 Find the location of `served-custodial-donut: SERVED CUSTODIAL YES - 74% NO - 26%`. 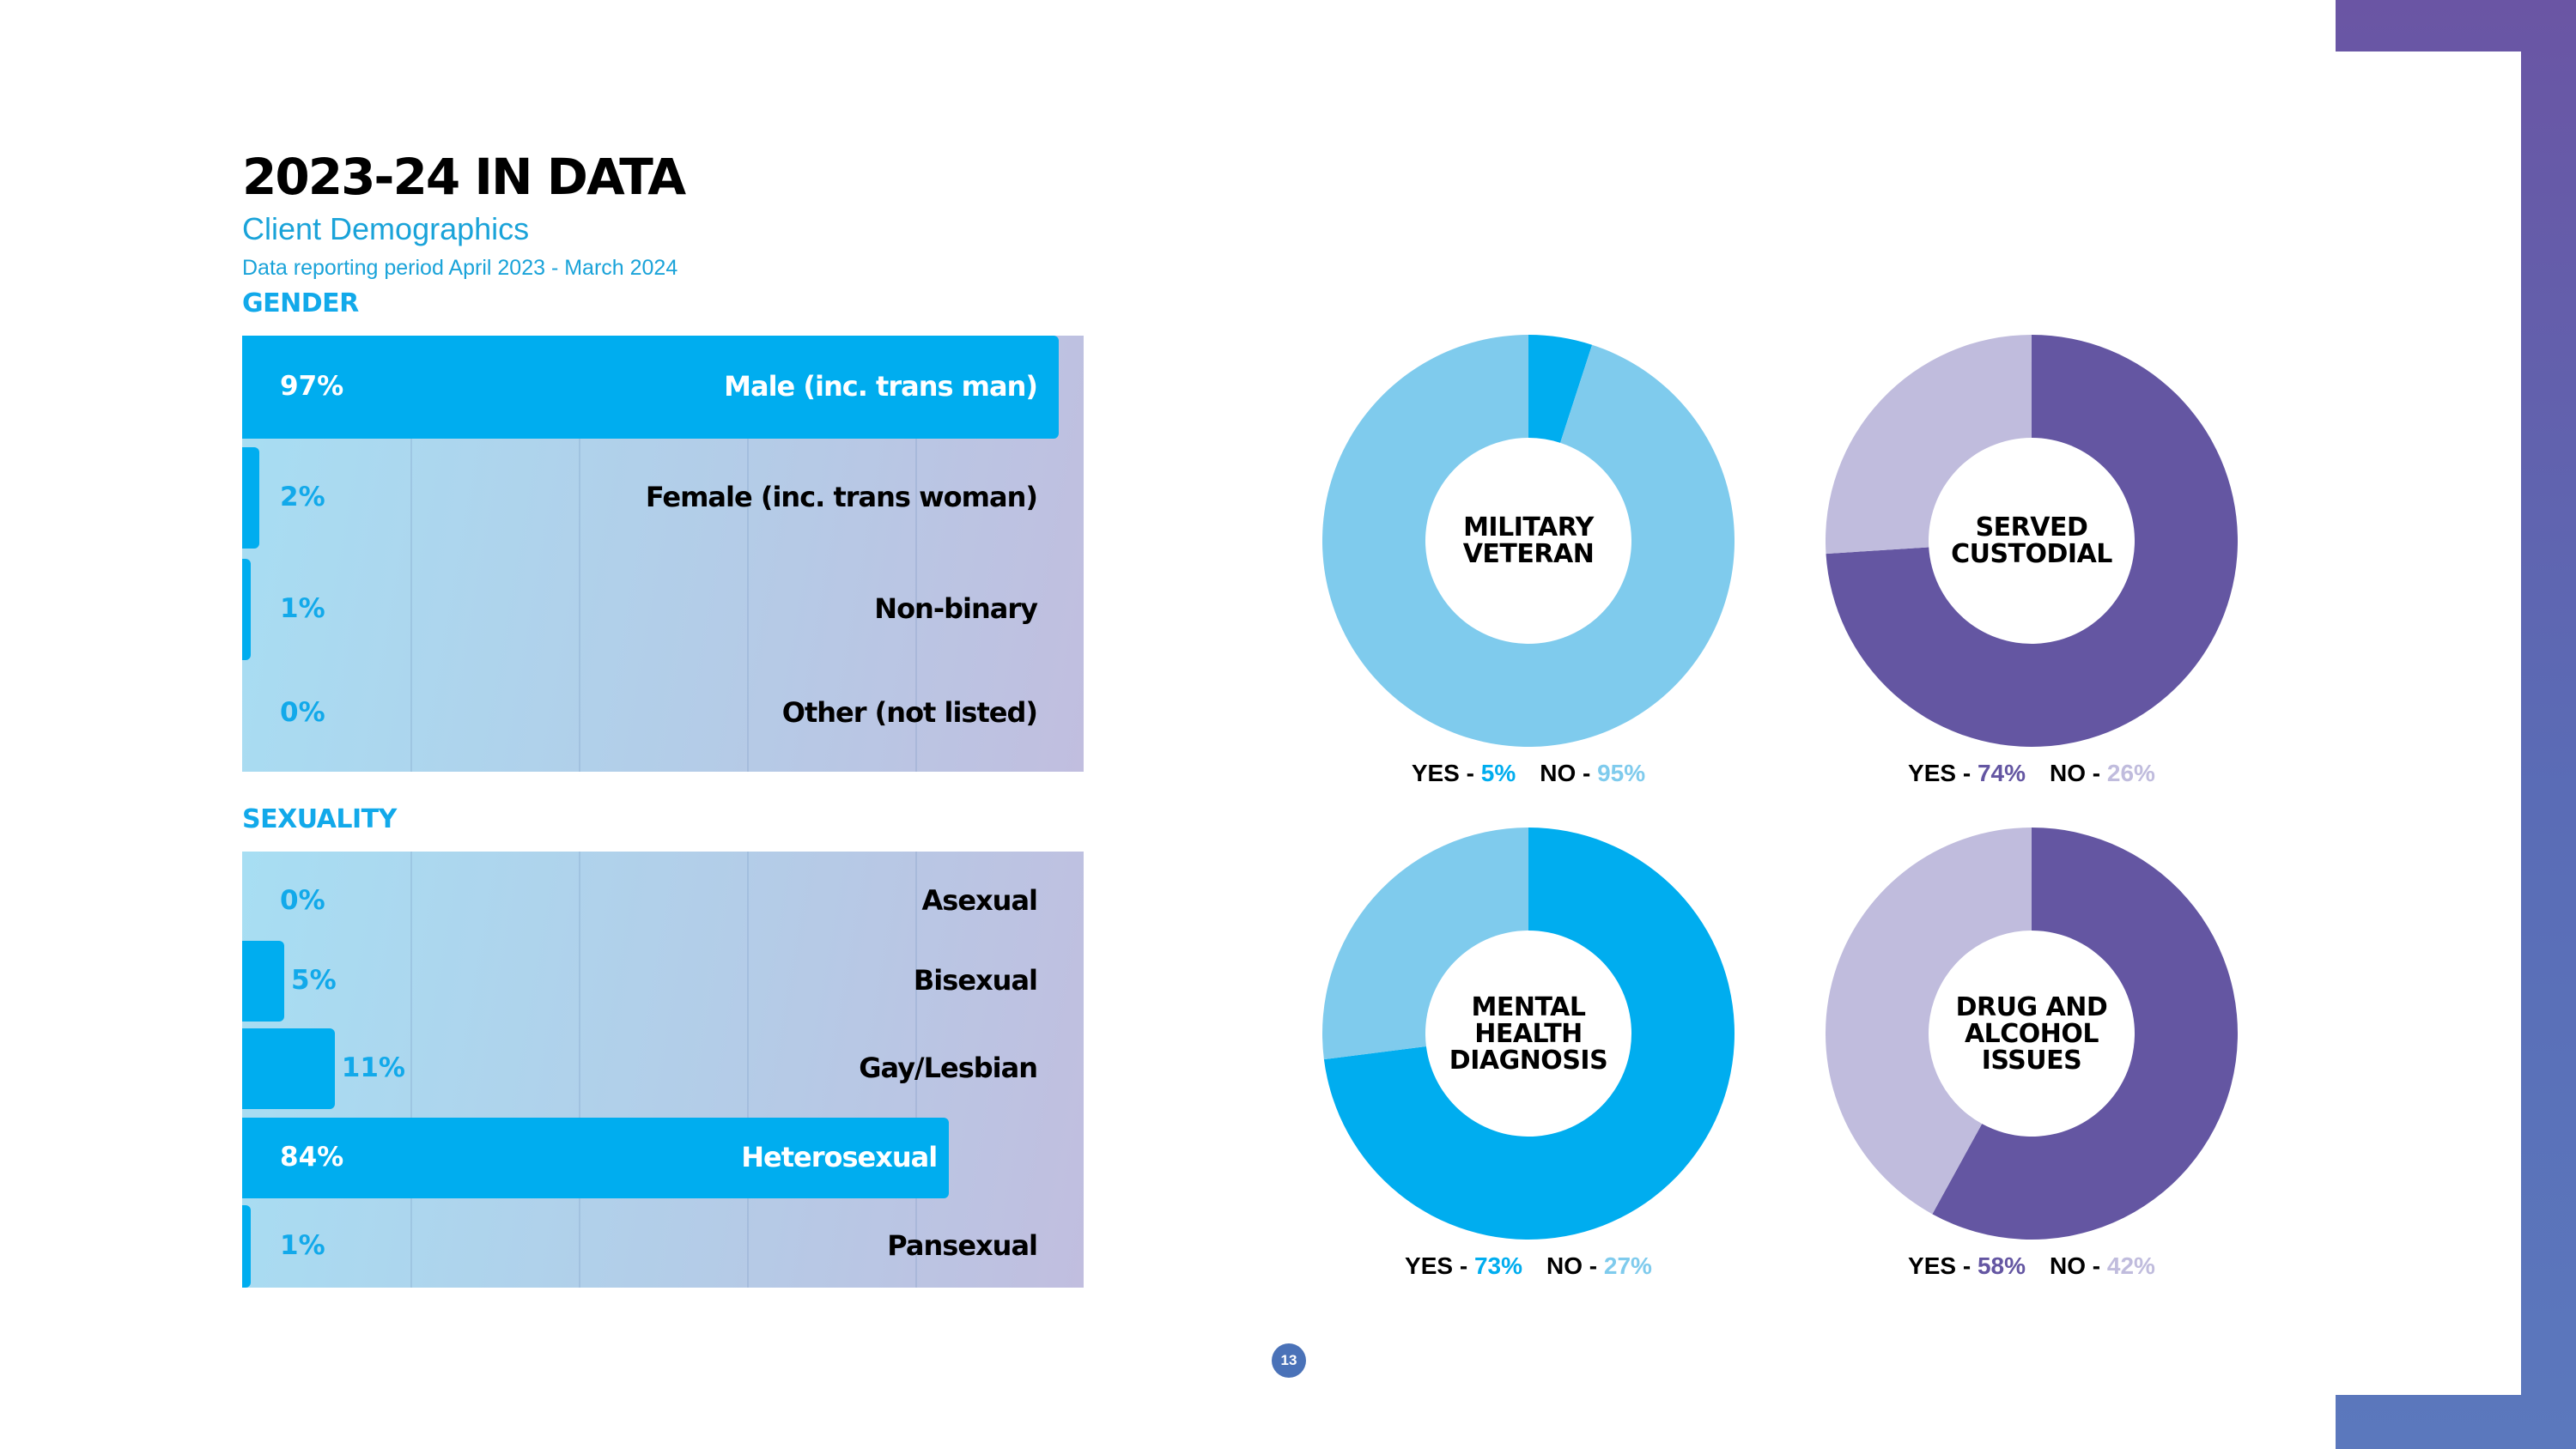

served-custodial-donut: SERVED CUSTODIAL YES - 74% NO - 26% is located at coordinates (2032, 566).